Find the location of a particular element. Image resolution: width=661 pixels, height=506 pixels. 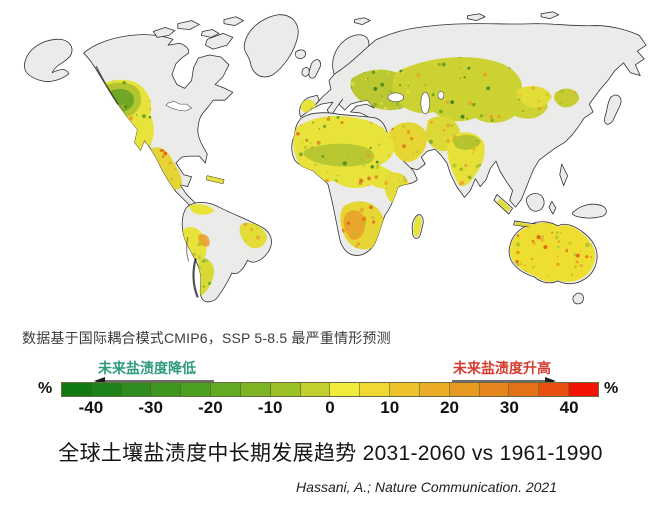

unit-label-right: % is located at coordinates (611, 388).